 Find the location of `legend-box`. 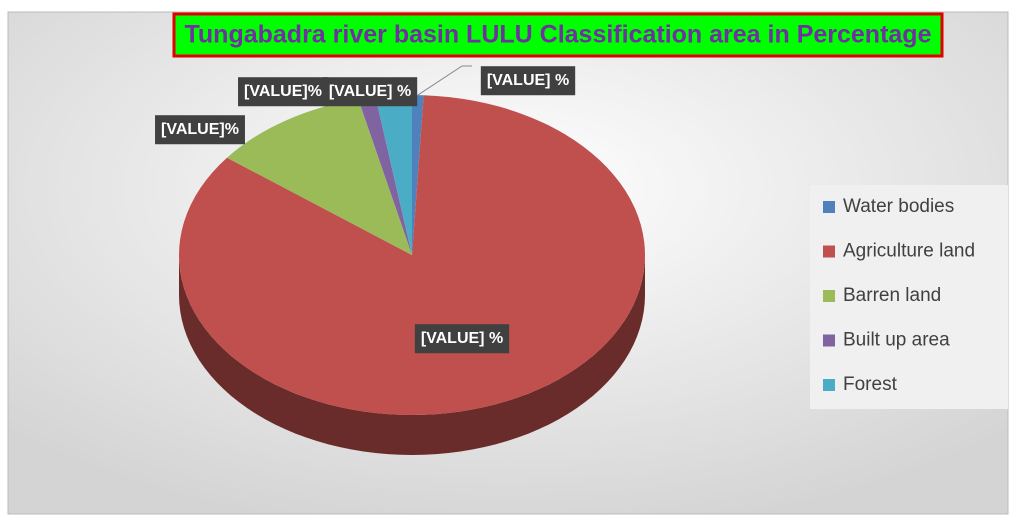

legend-box is located at coordinates (909, 297).